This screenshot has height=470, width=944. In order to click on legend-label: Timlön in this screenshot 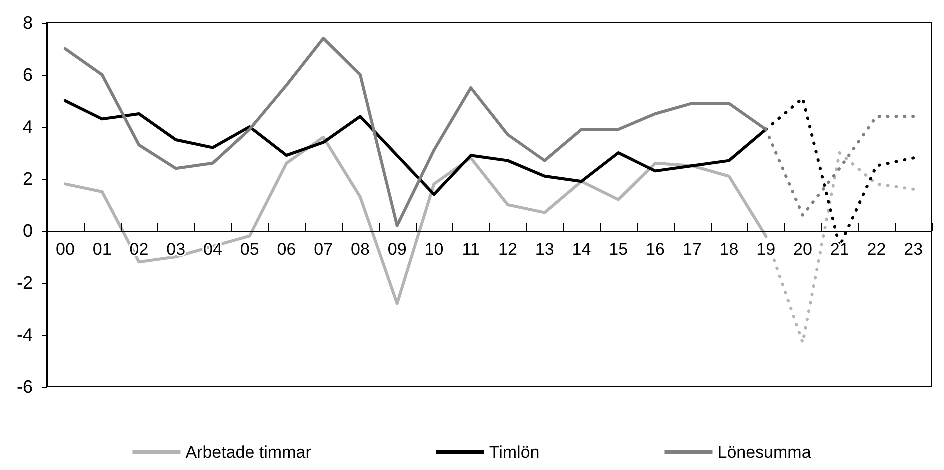, I will do `click(514, 452)`.